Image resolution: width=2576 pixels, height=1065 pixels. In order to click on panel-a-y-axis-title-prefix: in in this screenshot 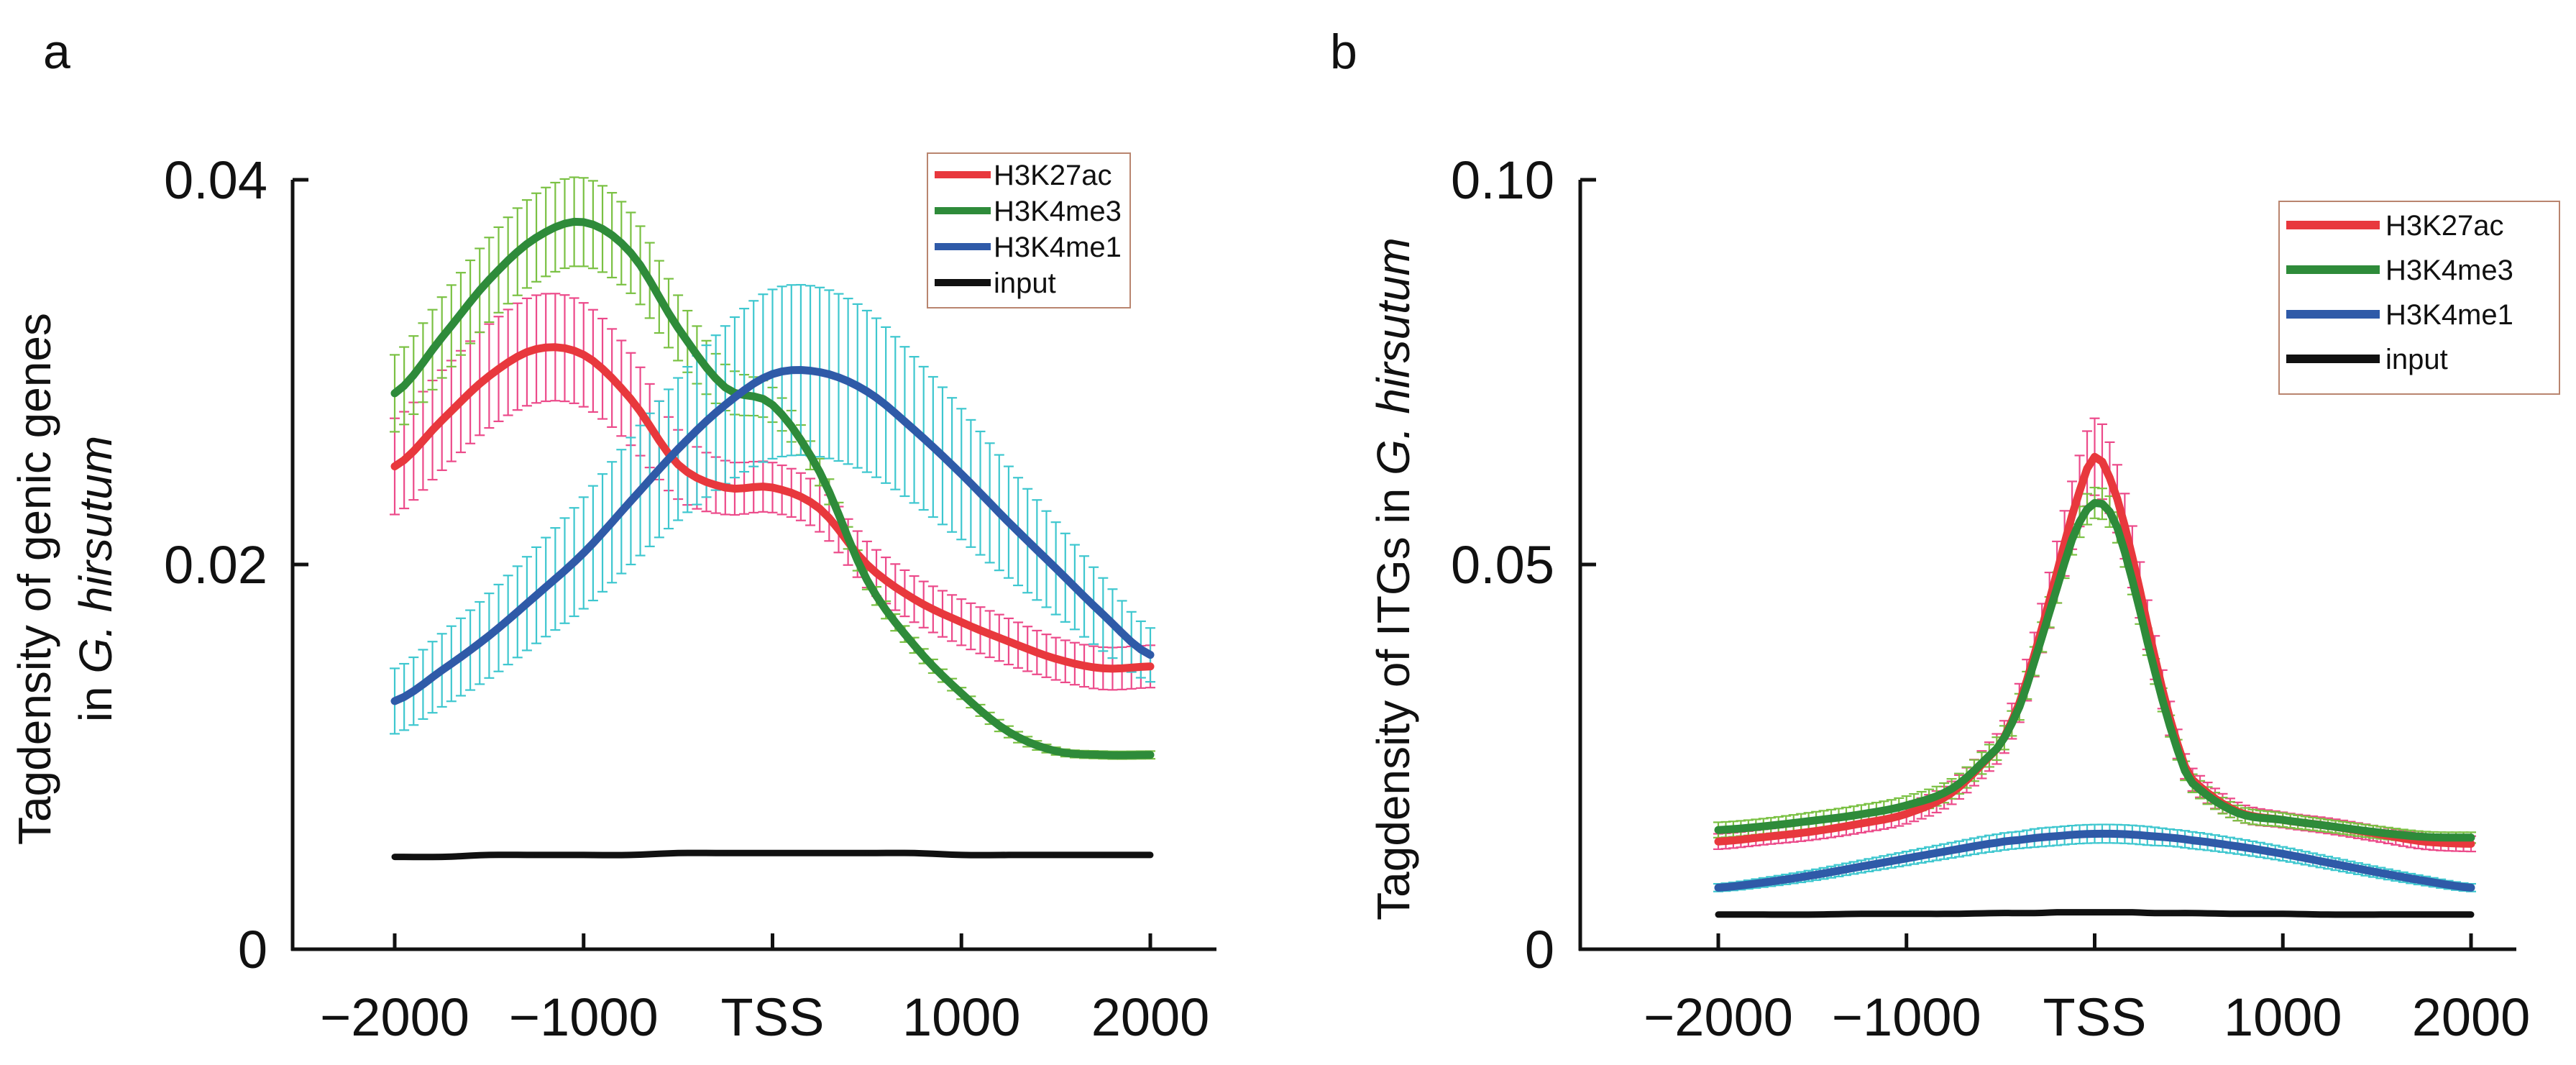, I will do `click(96, 698)`.